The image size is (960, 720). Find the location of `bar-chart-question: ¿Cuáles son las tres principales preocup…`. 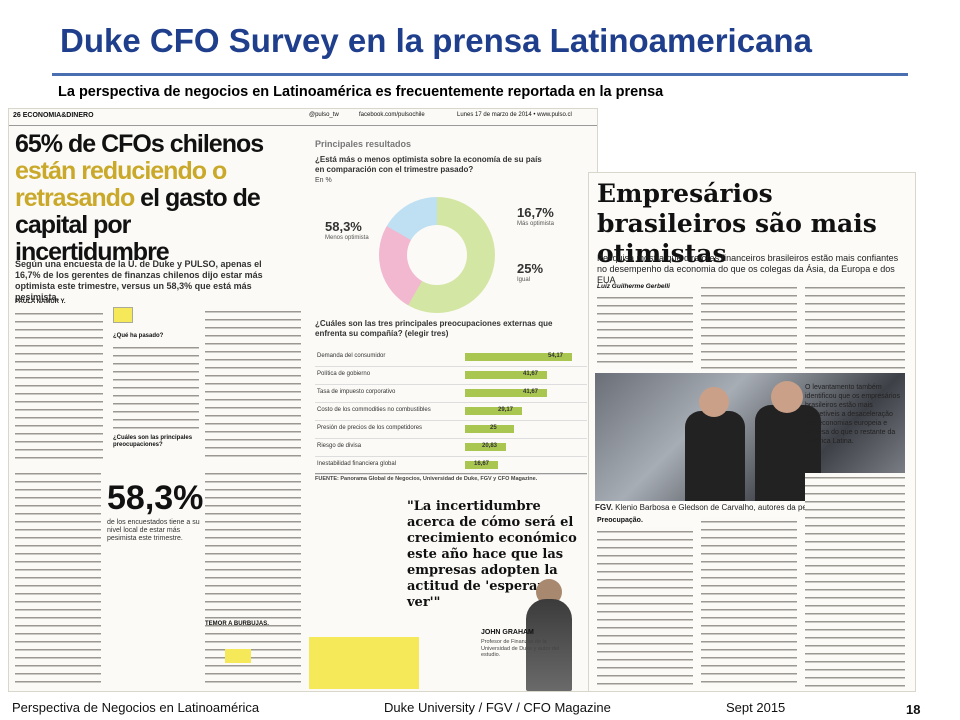

bar-chart-question: ¿Cuáles son las tres principales preocup… is located at coordinates (434, 328).